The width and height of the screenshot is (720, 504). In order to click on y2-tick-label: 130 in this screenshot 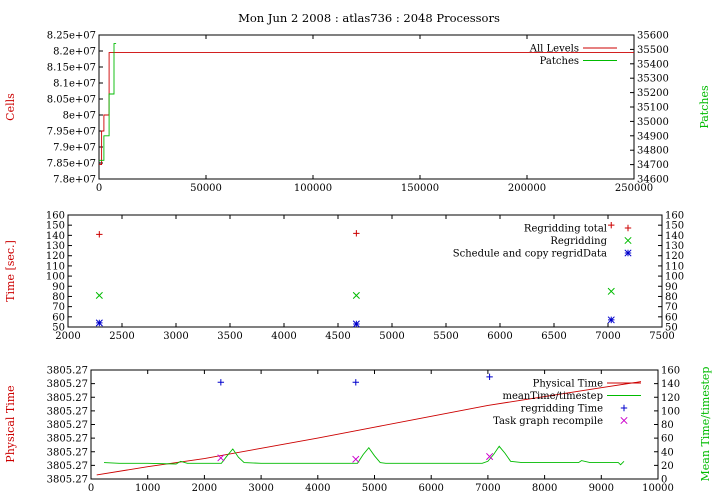, I will do `click(674, 246)`.